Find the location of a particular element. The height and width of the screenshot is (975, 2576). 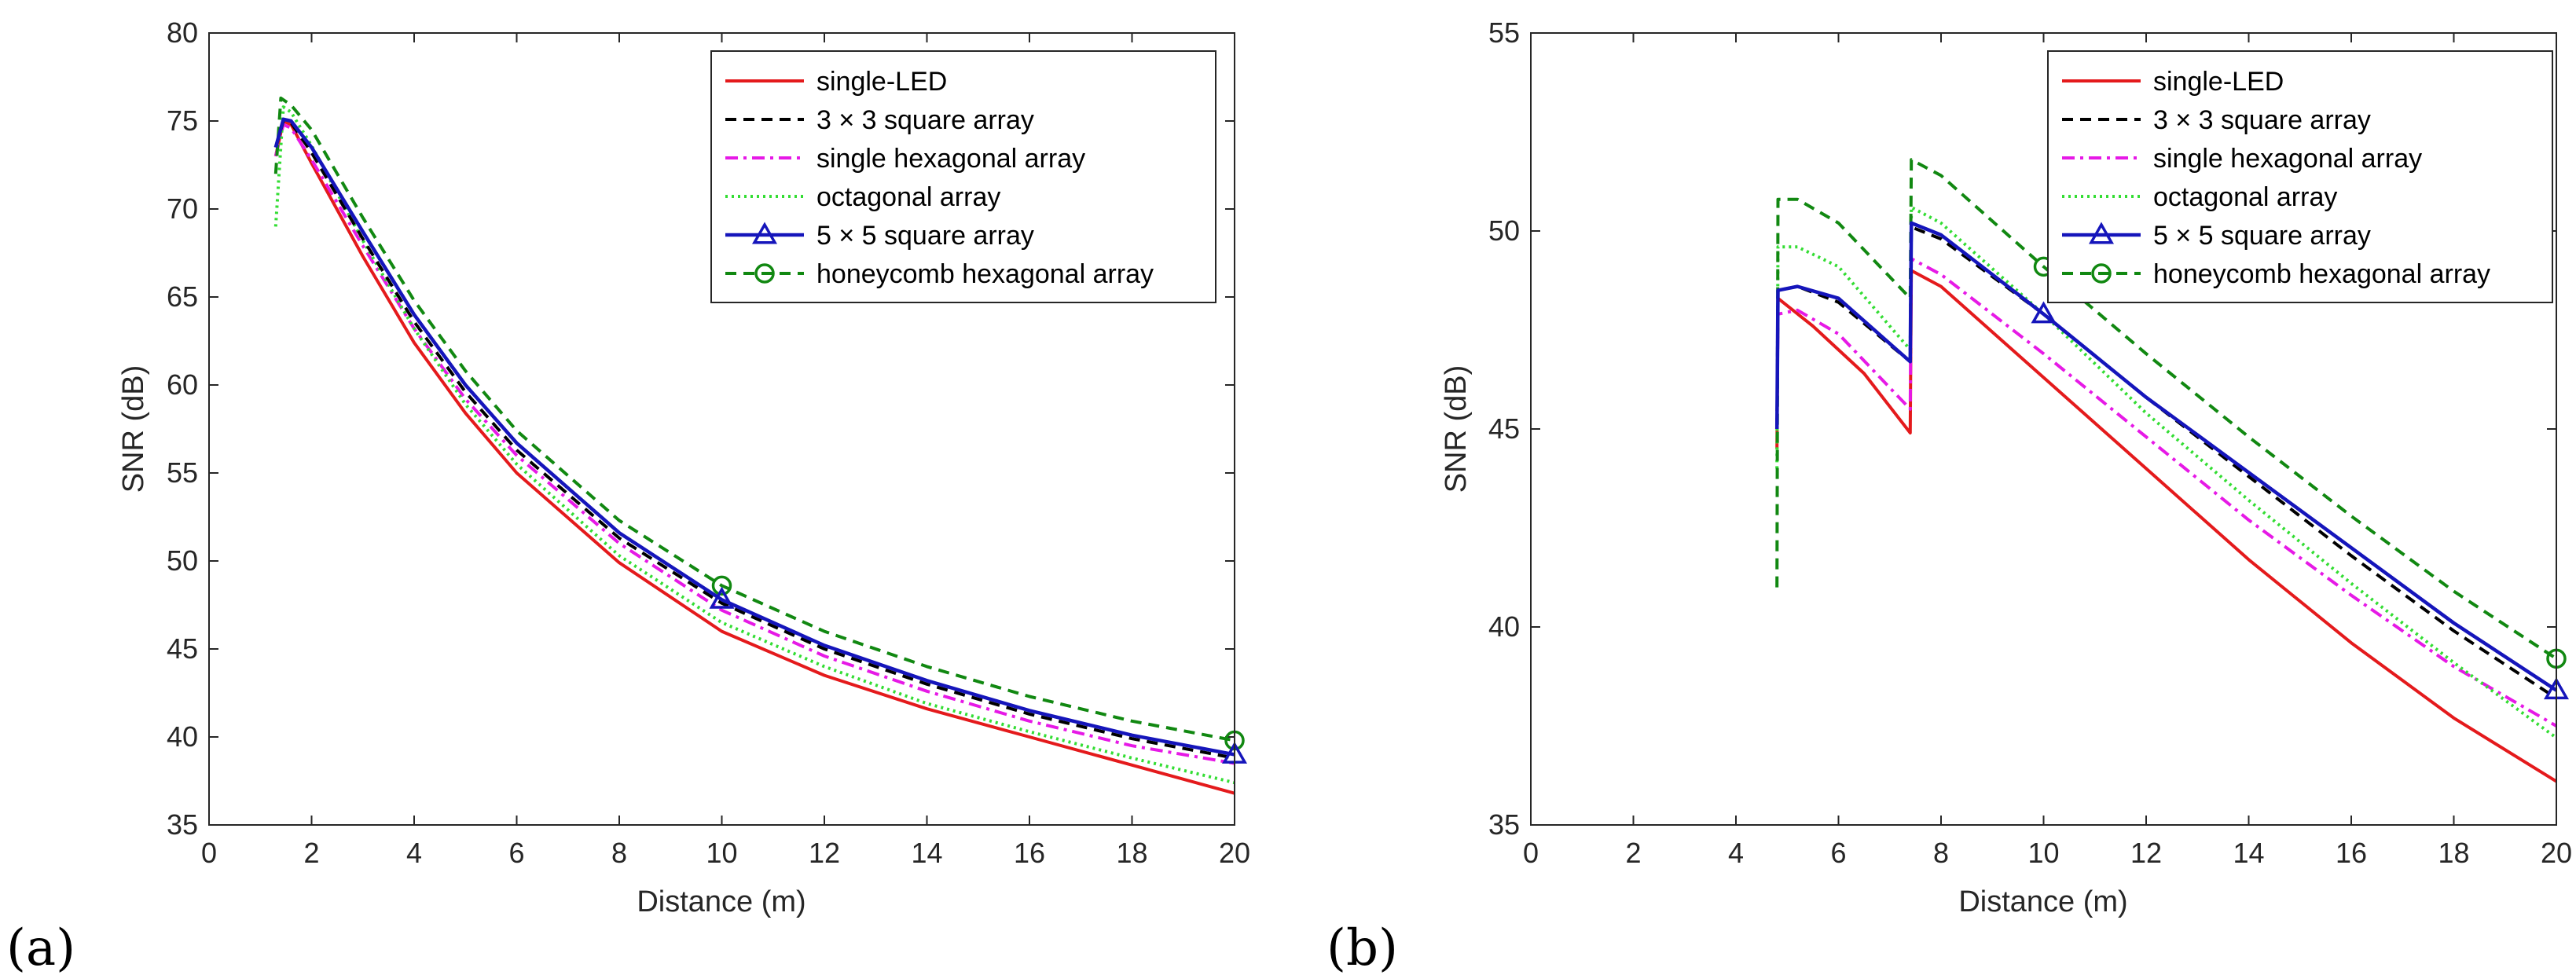

x-axis-label-a: Distance (m) is located at coordinates (721, 901).